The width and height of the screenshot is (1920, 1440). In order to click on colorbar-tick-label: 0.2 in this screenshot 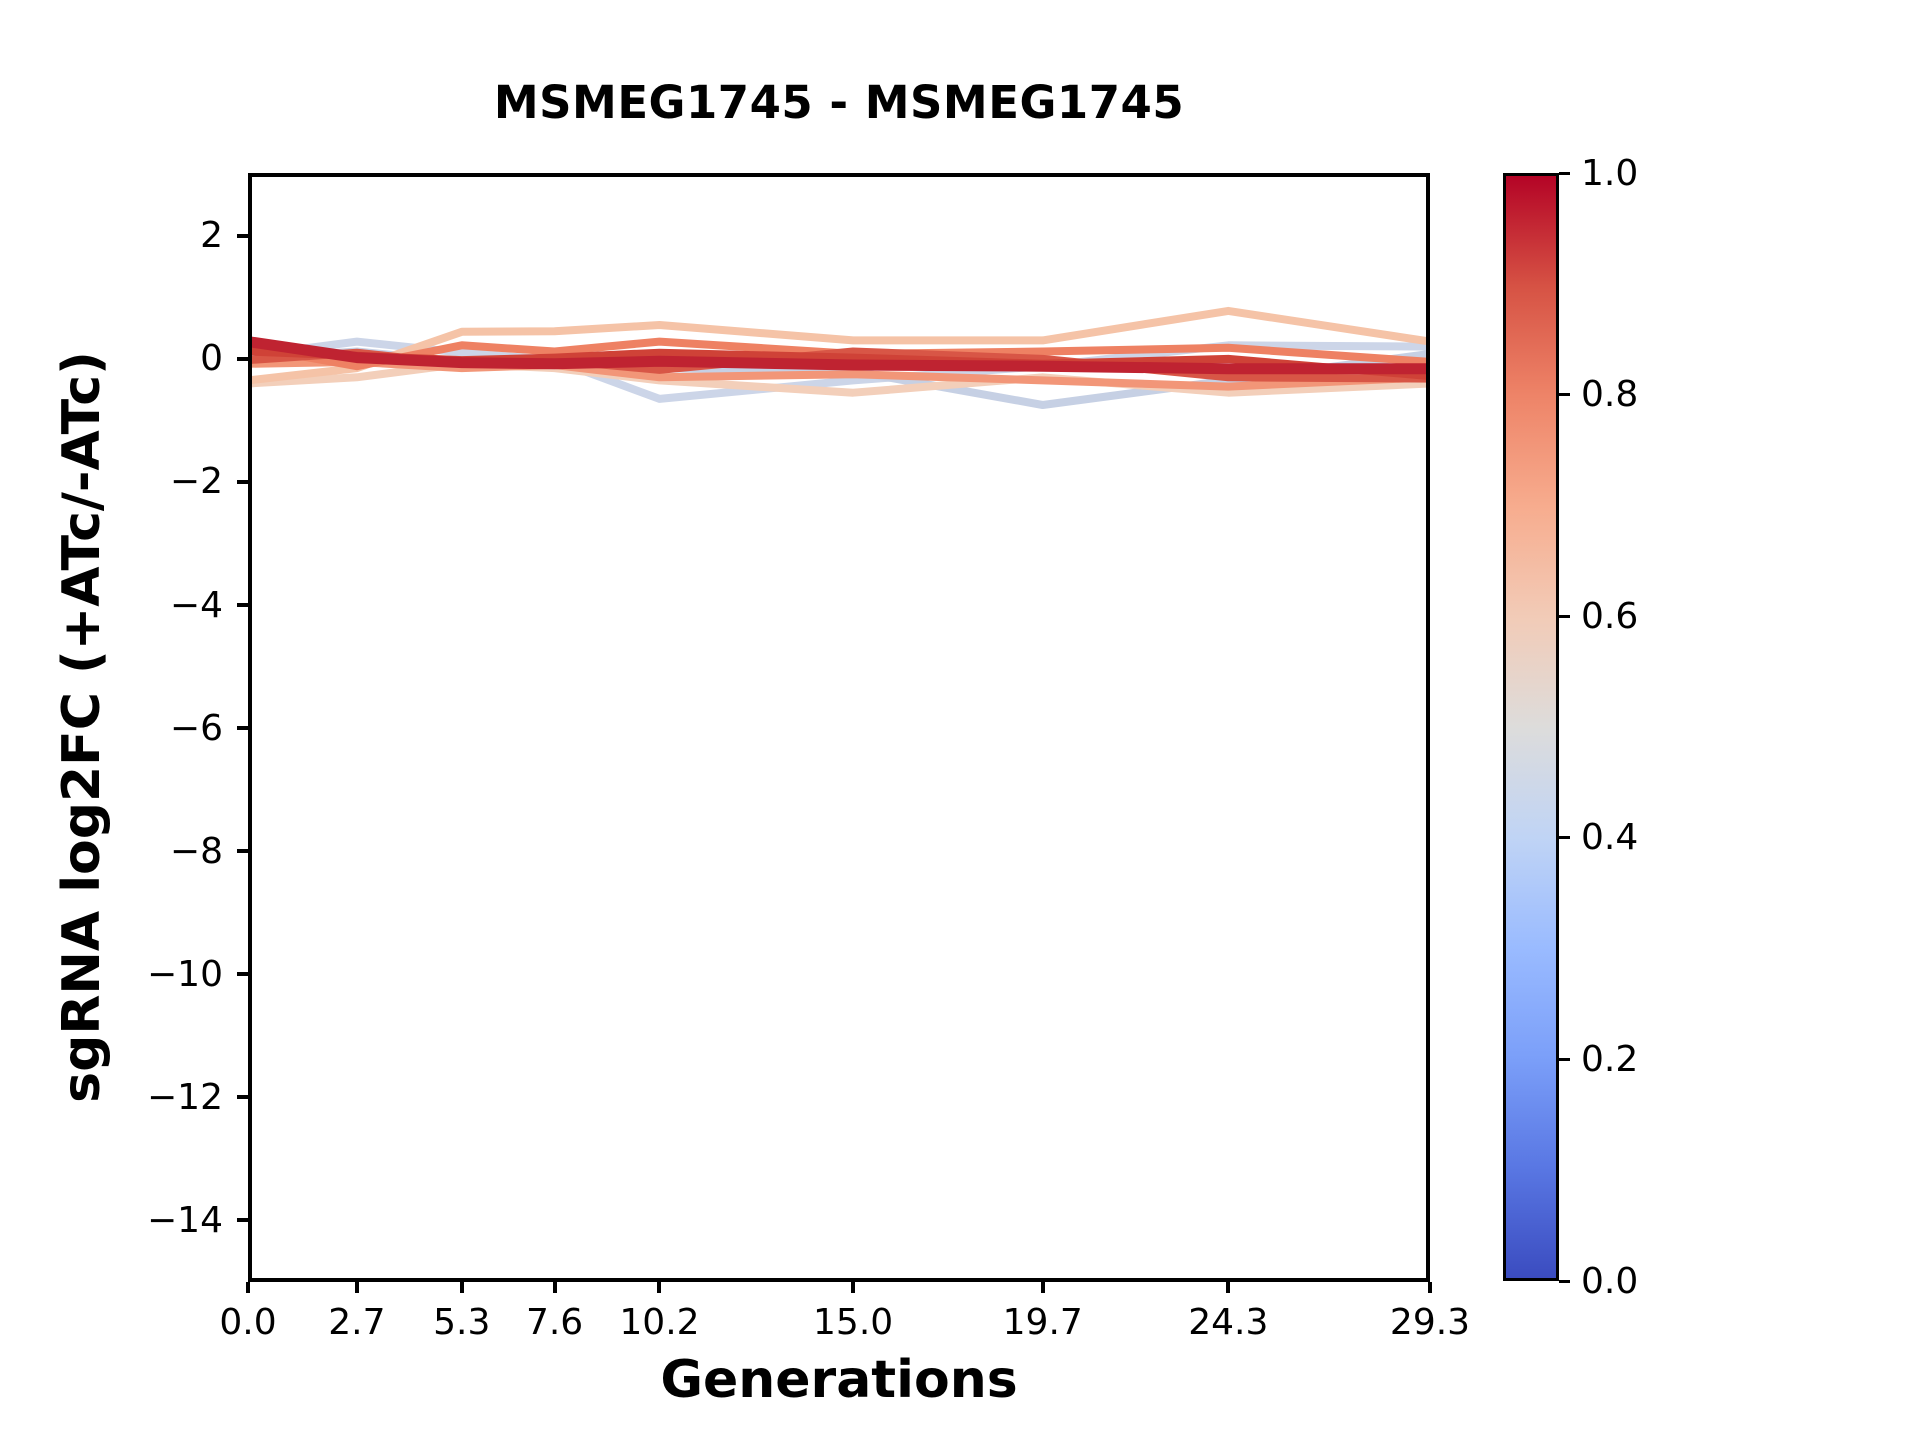, I will do `click(1610, 1059)`.